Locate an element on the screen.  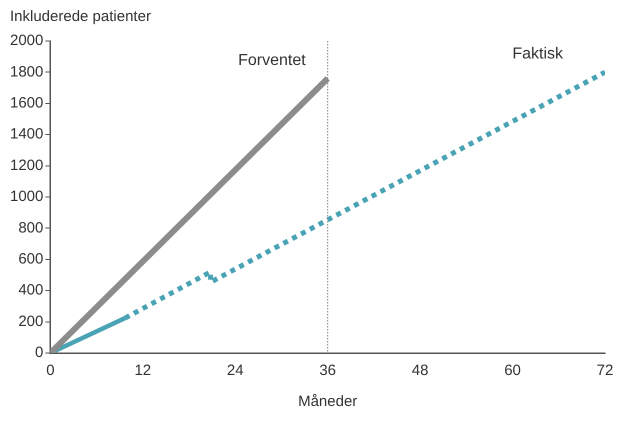
y-tick-label: 1800 is located at coordinates (27, 71).